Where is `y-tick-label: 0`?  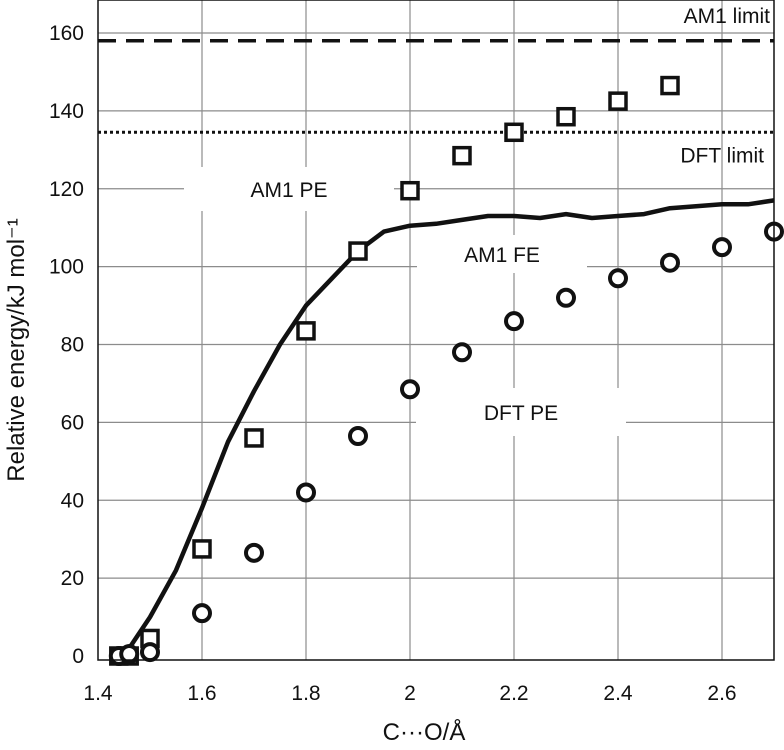 y-tick-label: 0 is located at coordinates (78, 656).